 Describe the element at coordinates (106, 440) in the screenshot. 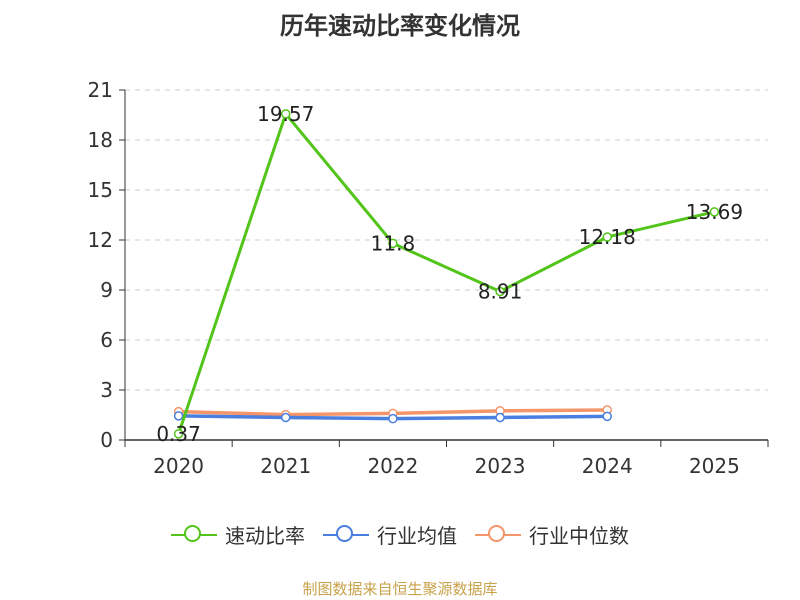

I see `y-tick-label: 0` at that location.